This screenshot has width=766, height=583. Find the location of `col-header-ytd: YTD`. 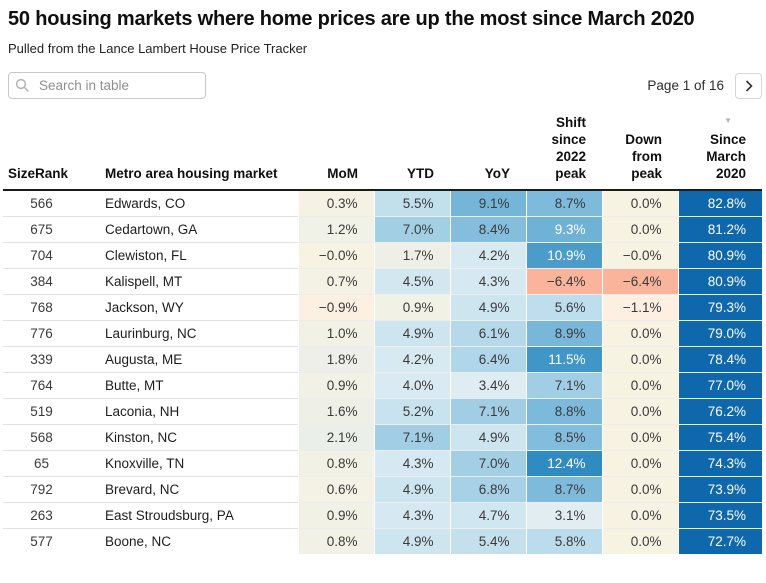

col-header-ytd: YTD is located at coordinates (412, 152).